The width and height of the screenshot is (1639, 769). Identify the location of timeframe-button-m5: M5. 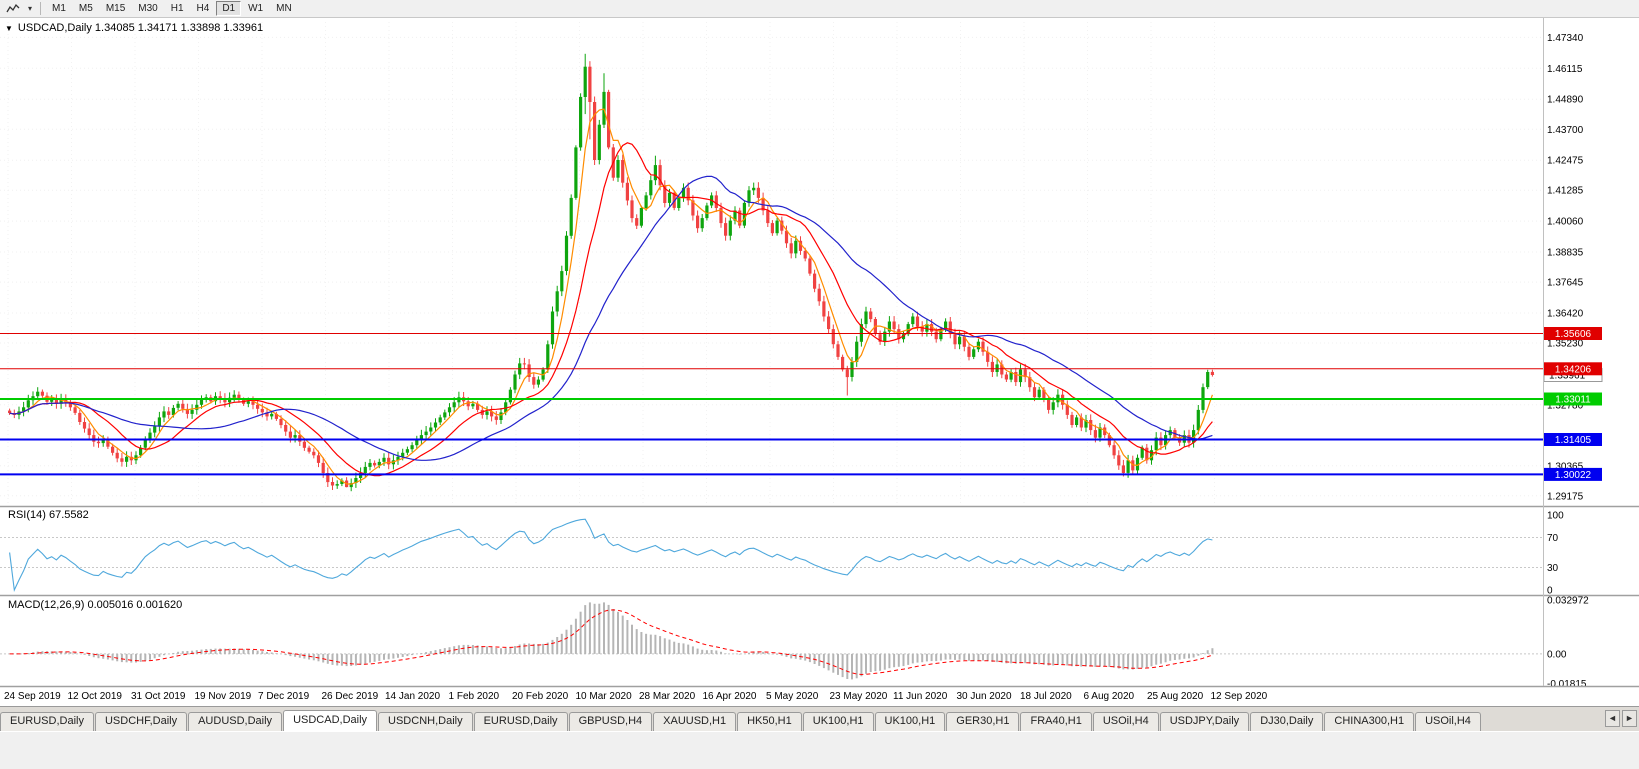
(86, 8).